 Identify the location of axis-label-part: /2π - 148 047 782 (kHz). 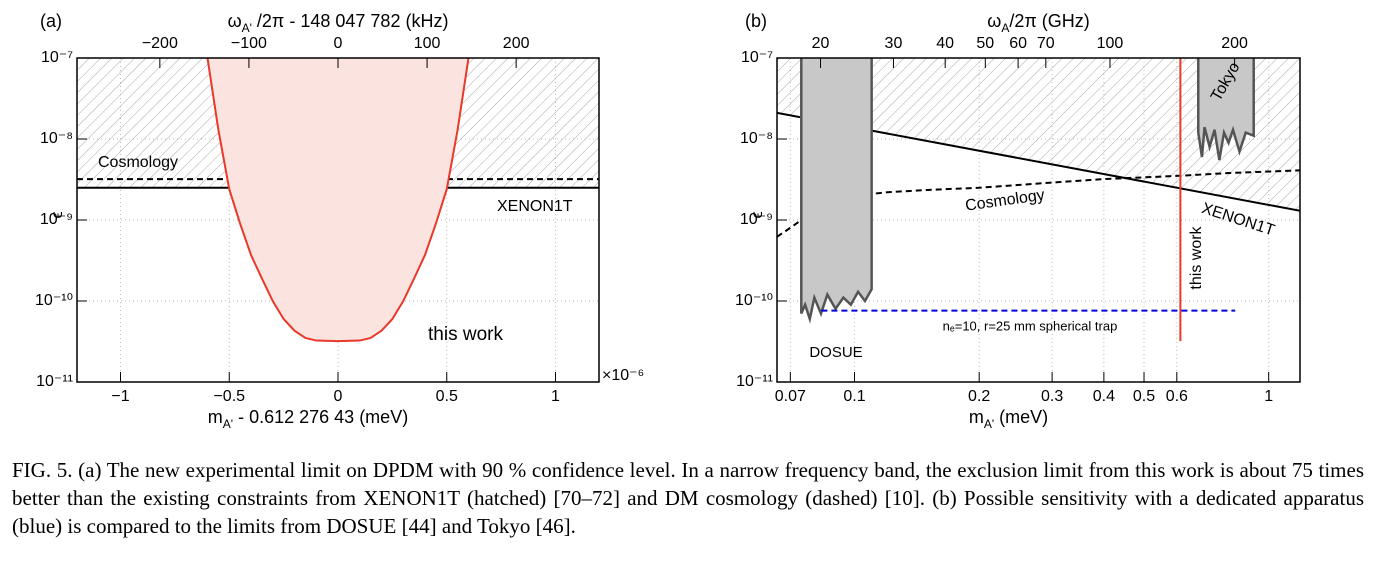
(350, 21).